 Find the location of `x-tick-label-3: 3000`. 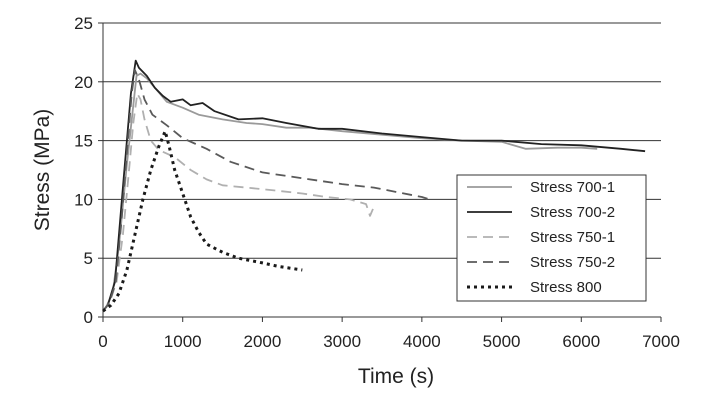

x-tick-label-3: 3000 is located at coordinates (342, 341).